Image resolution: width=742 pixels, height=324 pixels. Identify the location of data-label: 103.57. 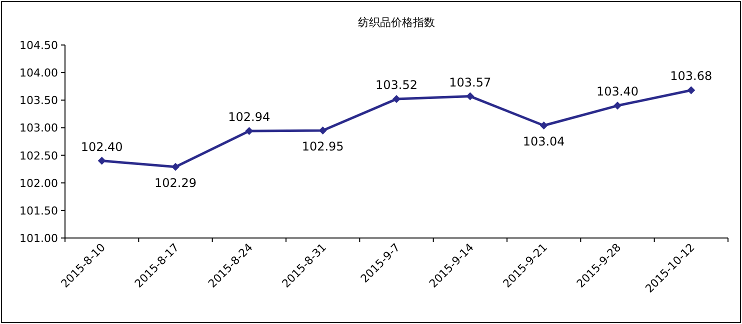
(470, 82).